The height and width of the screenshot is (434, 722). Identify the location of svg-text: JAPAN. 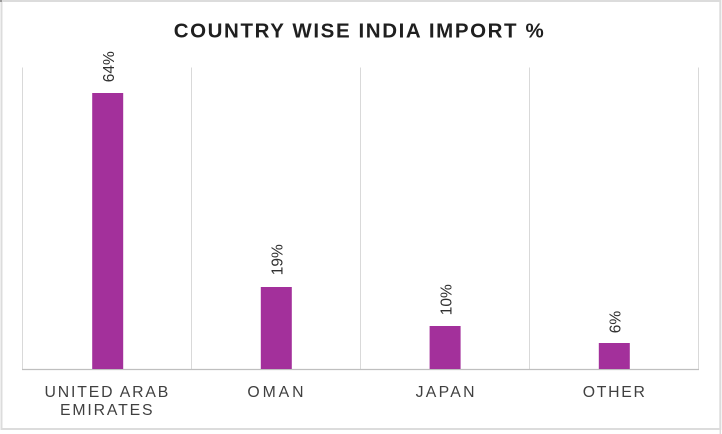
(446, 392).